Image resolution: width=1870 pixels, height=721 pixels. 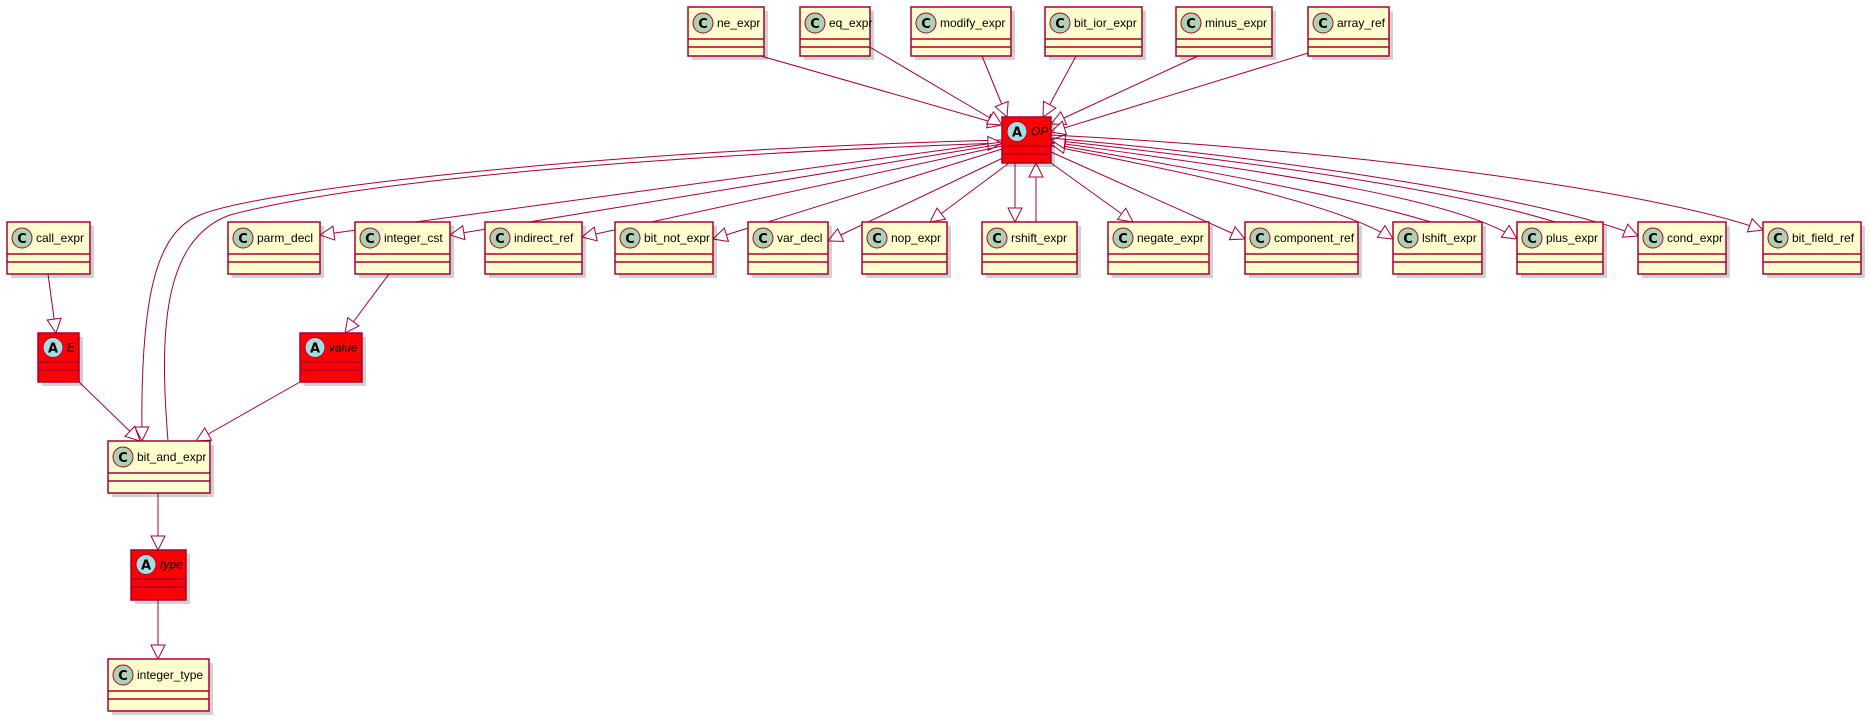 I want to click on node-label: value, so click(x=343, y=348).